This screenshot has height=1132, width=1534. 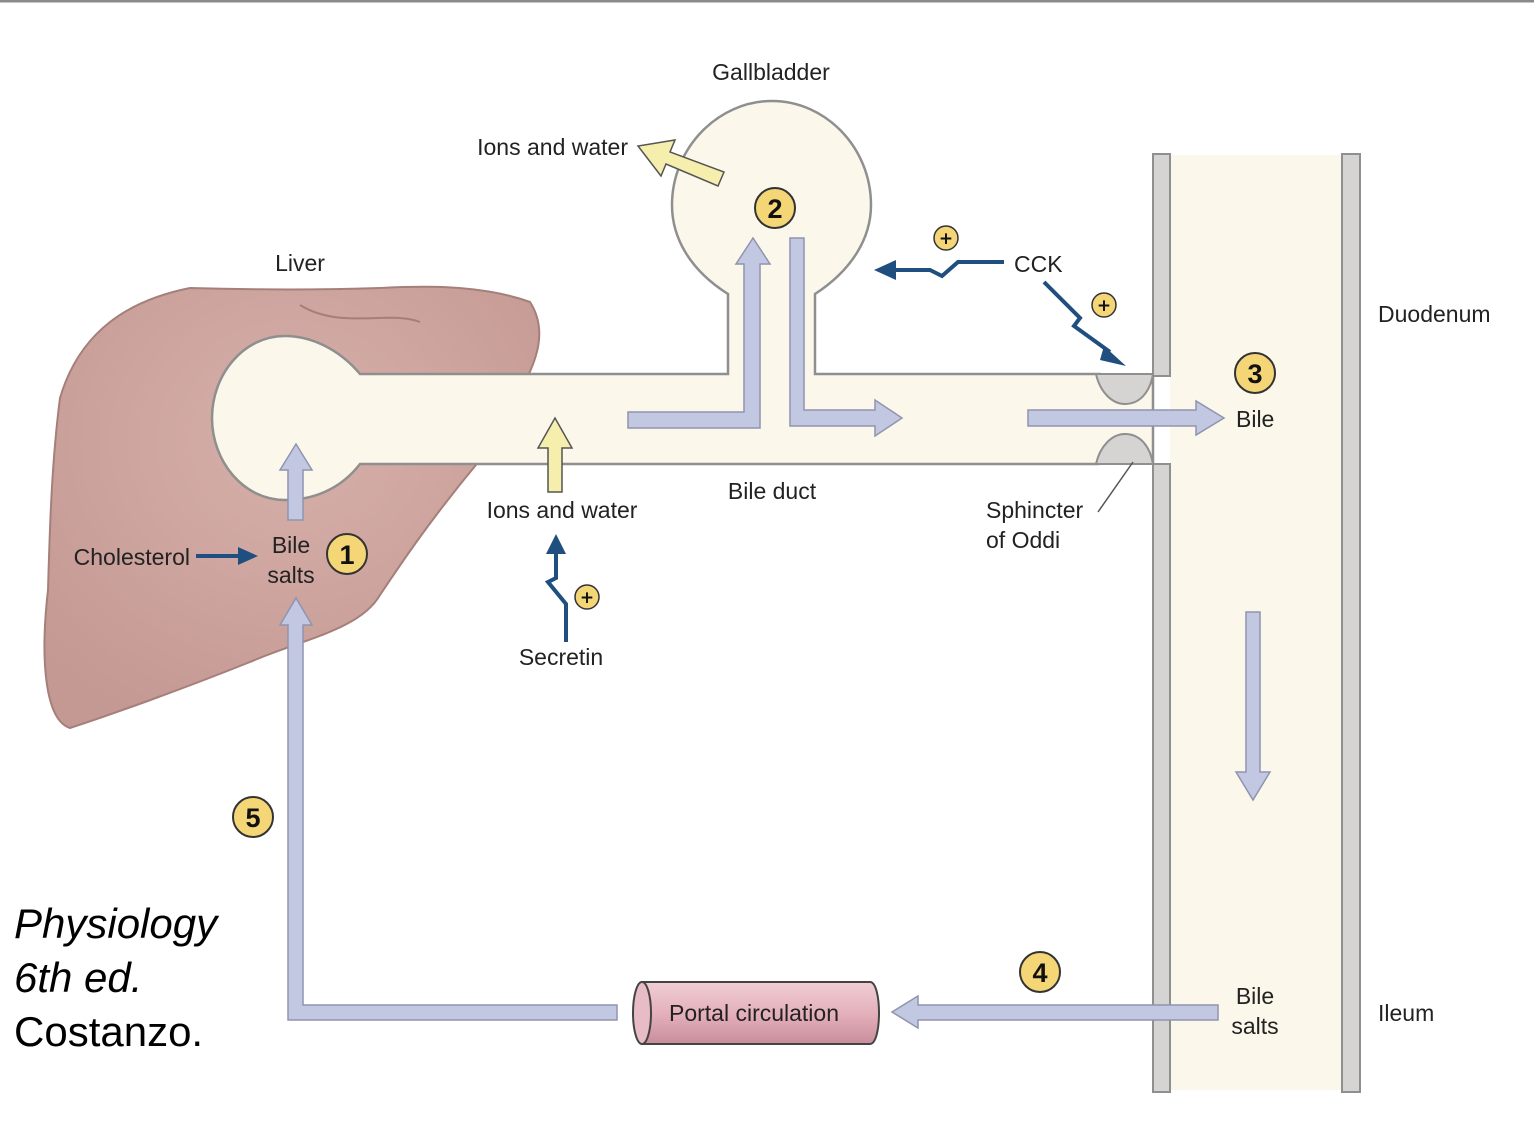 What do you see at coordinates (117, 923) in the screenshot?
I see `citation-title: Physiology` at bounding box center [117, 923].